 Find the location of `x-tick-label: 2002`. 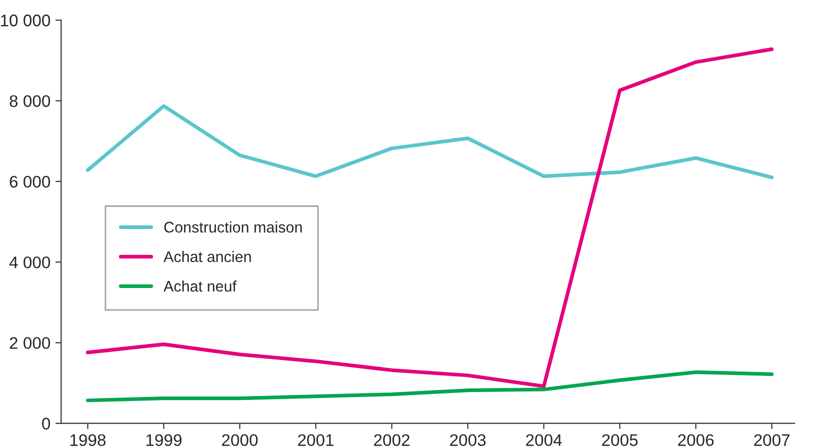

x-tick-label: 2002 is located at coordinates (392, 440).